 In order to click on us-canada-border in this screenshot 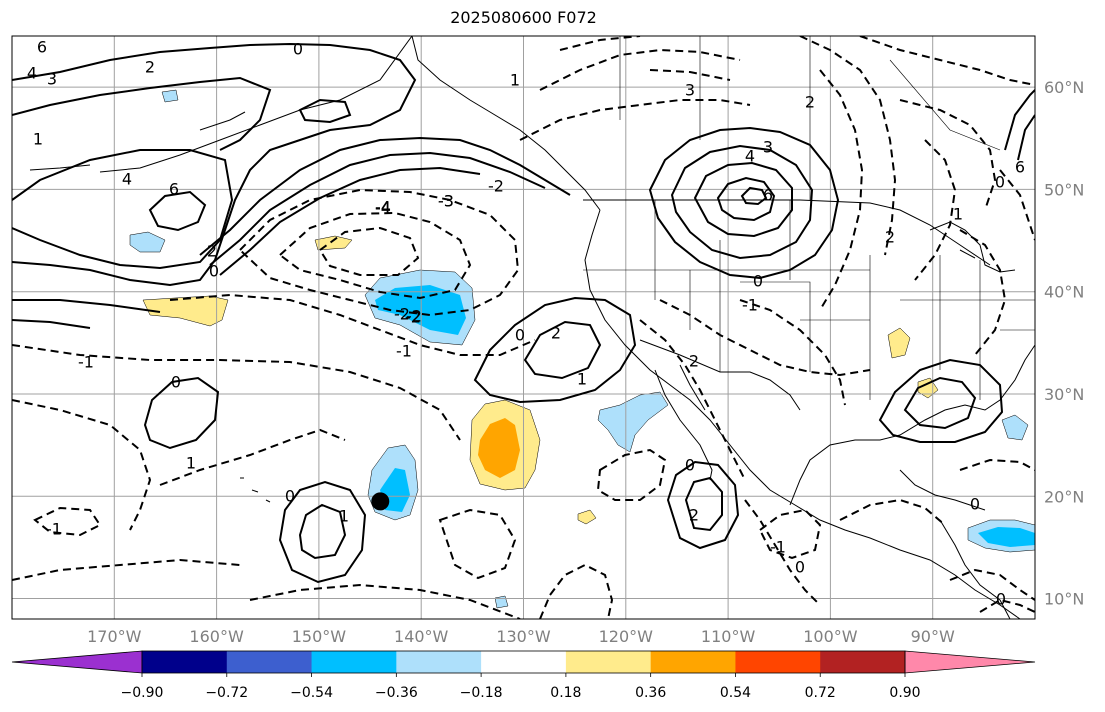, I will do `click(787, 232)`.